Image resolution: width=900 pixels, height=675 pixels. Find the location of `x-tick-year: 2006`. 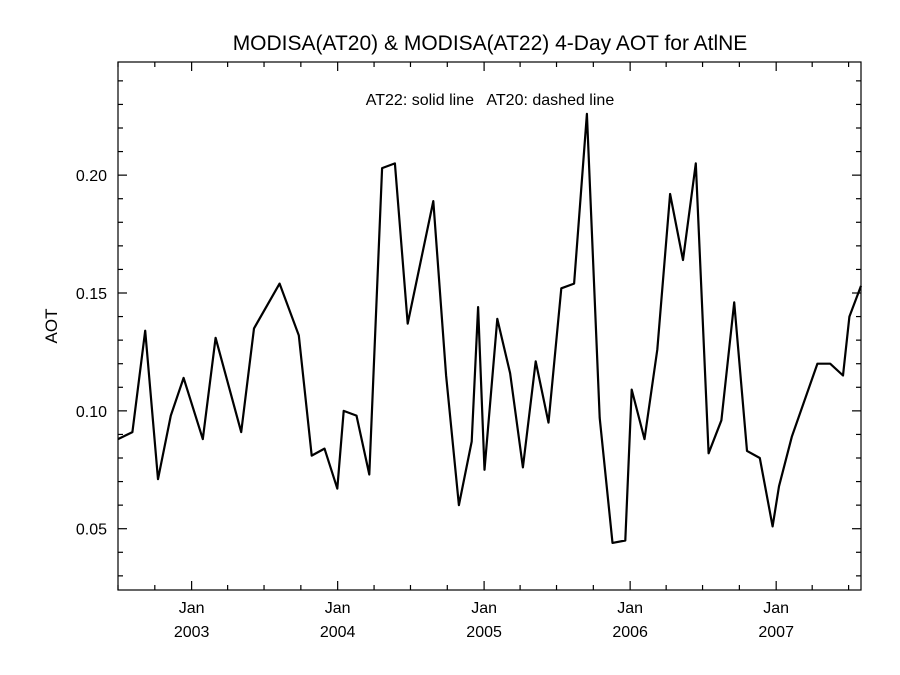

x-tick-year: 2006 is located at coordinates (630, 632).